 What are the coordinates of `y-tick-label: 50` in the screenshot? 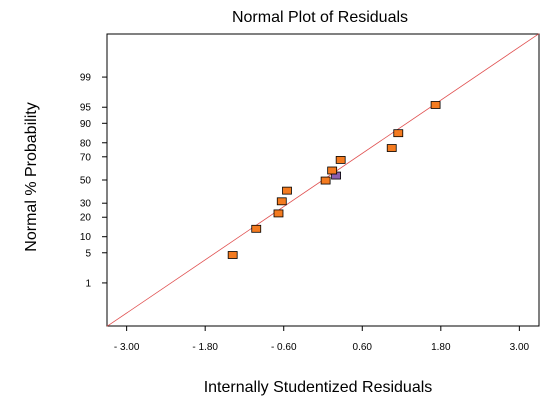 It's located at (86, 181).